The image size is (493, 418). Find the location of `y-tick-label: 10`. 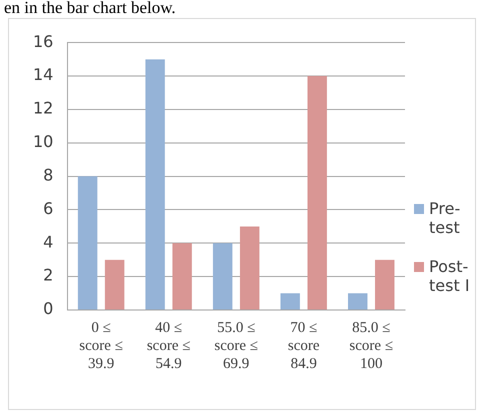

y-tick-label: 10 is located at coordinates (43, 142).